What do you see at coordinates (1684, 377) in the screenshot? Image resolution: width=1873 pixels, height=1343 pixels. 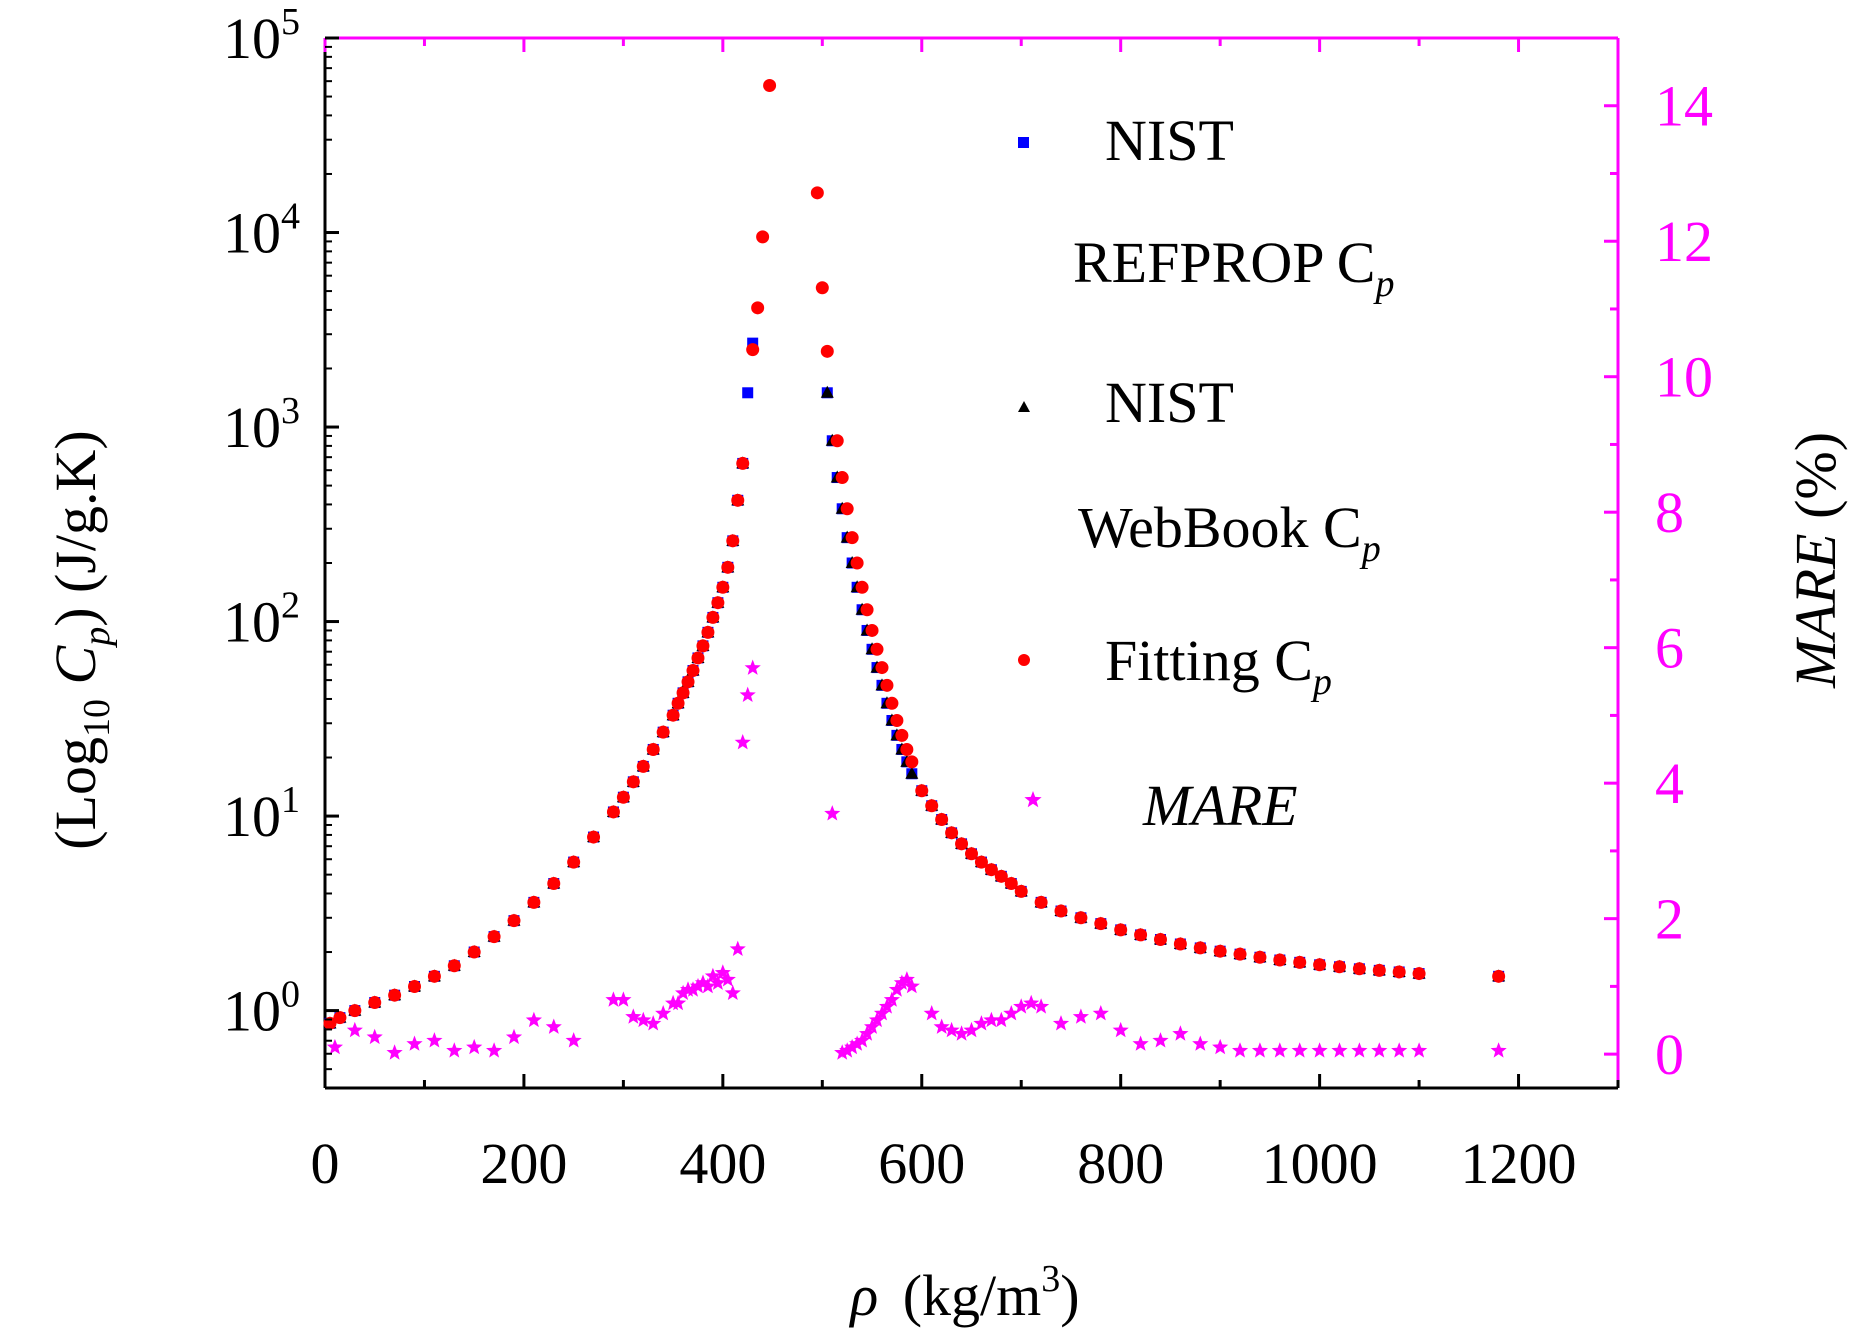 I see `y-right-tick-label: 10` at bounding box center [1684, 377].